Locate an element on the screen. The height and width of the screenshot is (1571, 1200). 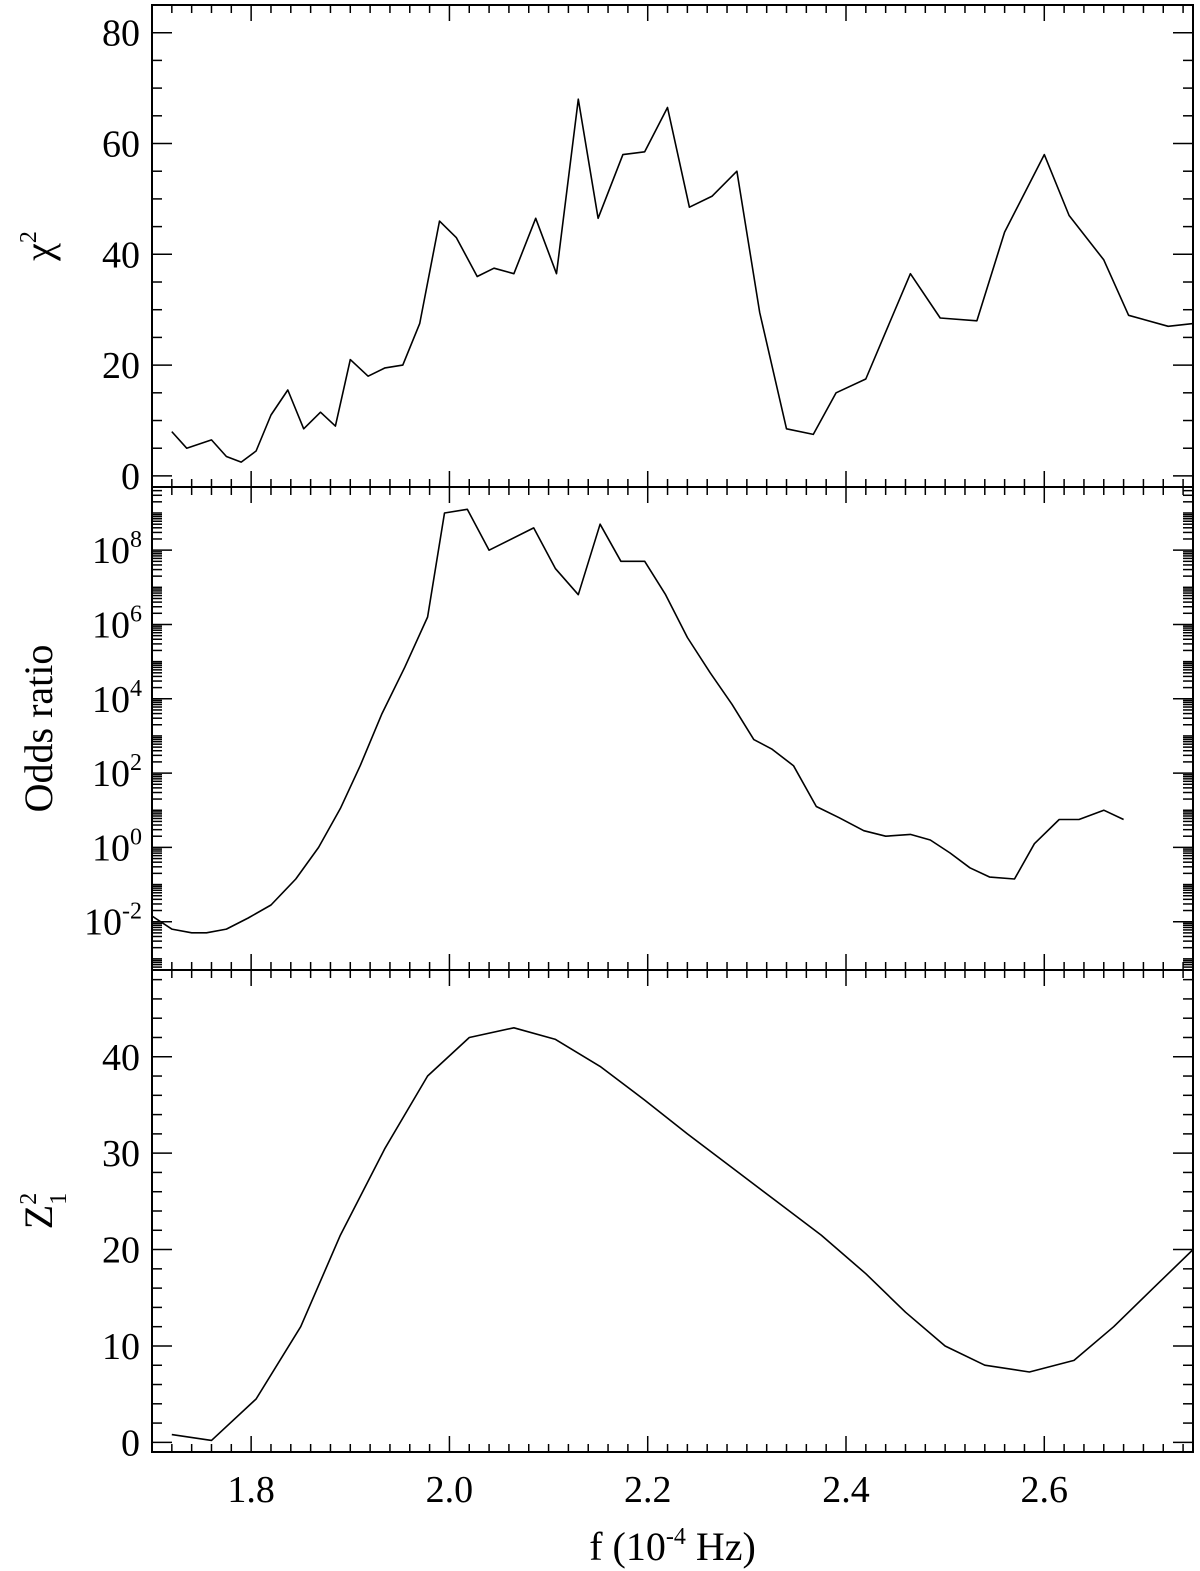
y-tick-label: 10⁴ is located at coordinates (117, 698).